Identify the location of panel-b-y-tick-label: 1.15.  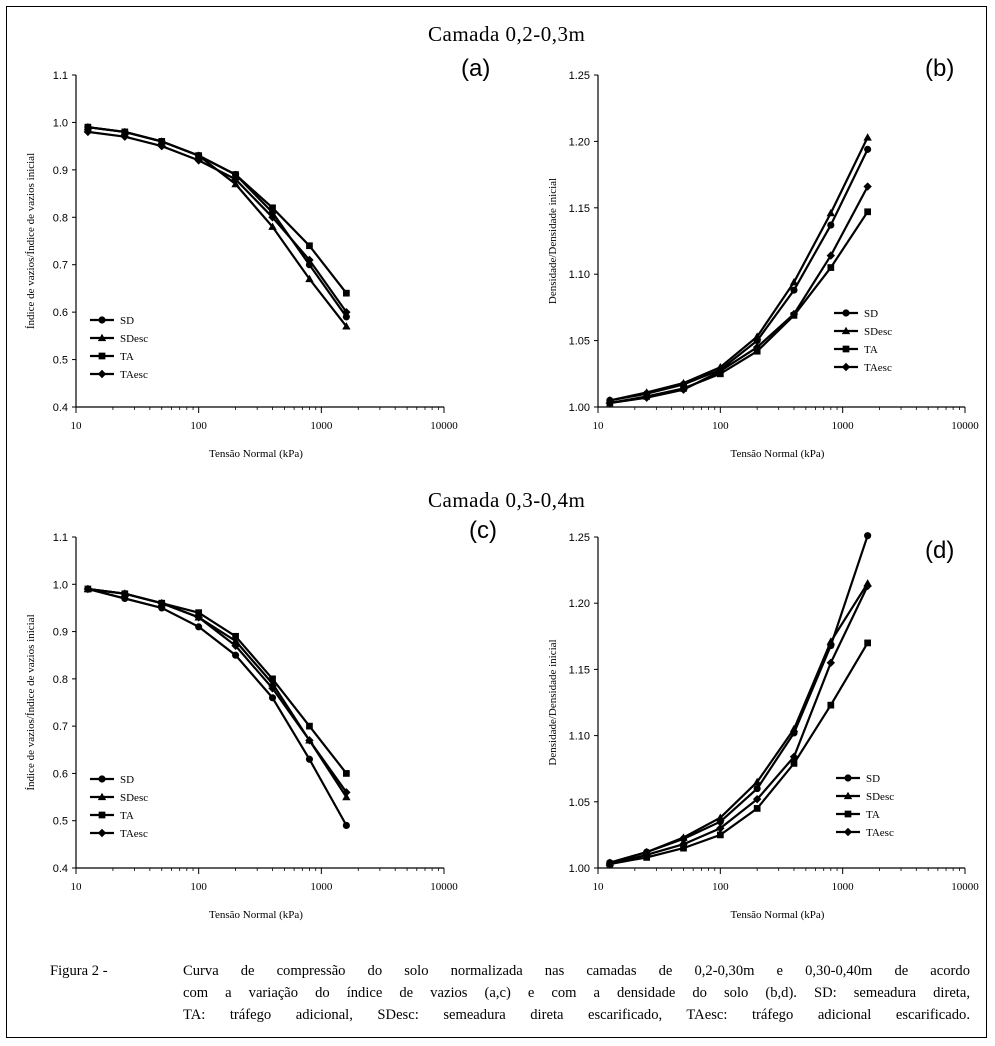
(579, 209).